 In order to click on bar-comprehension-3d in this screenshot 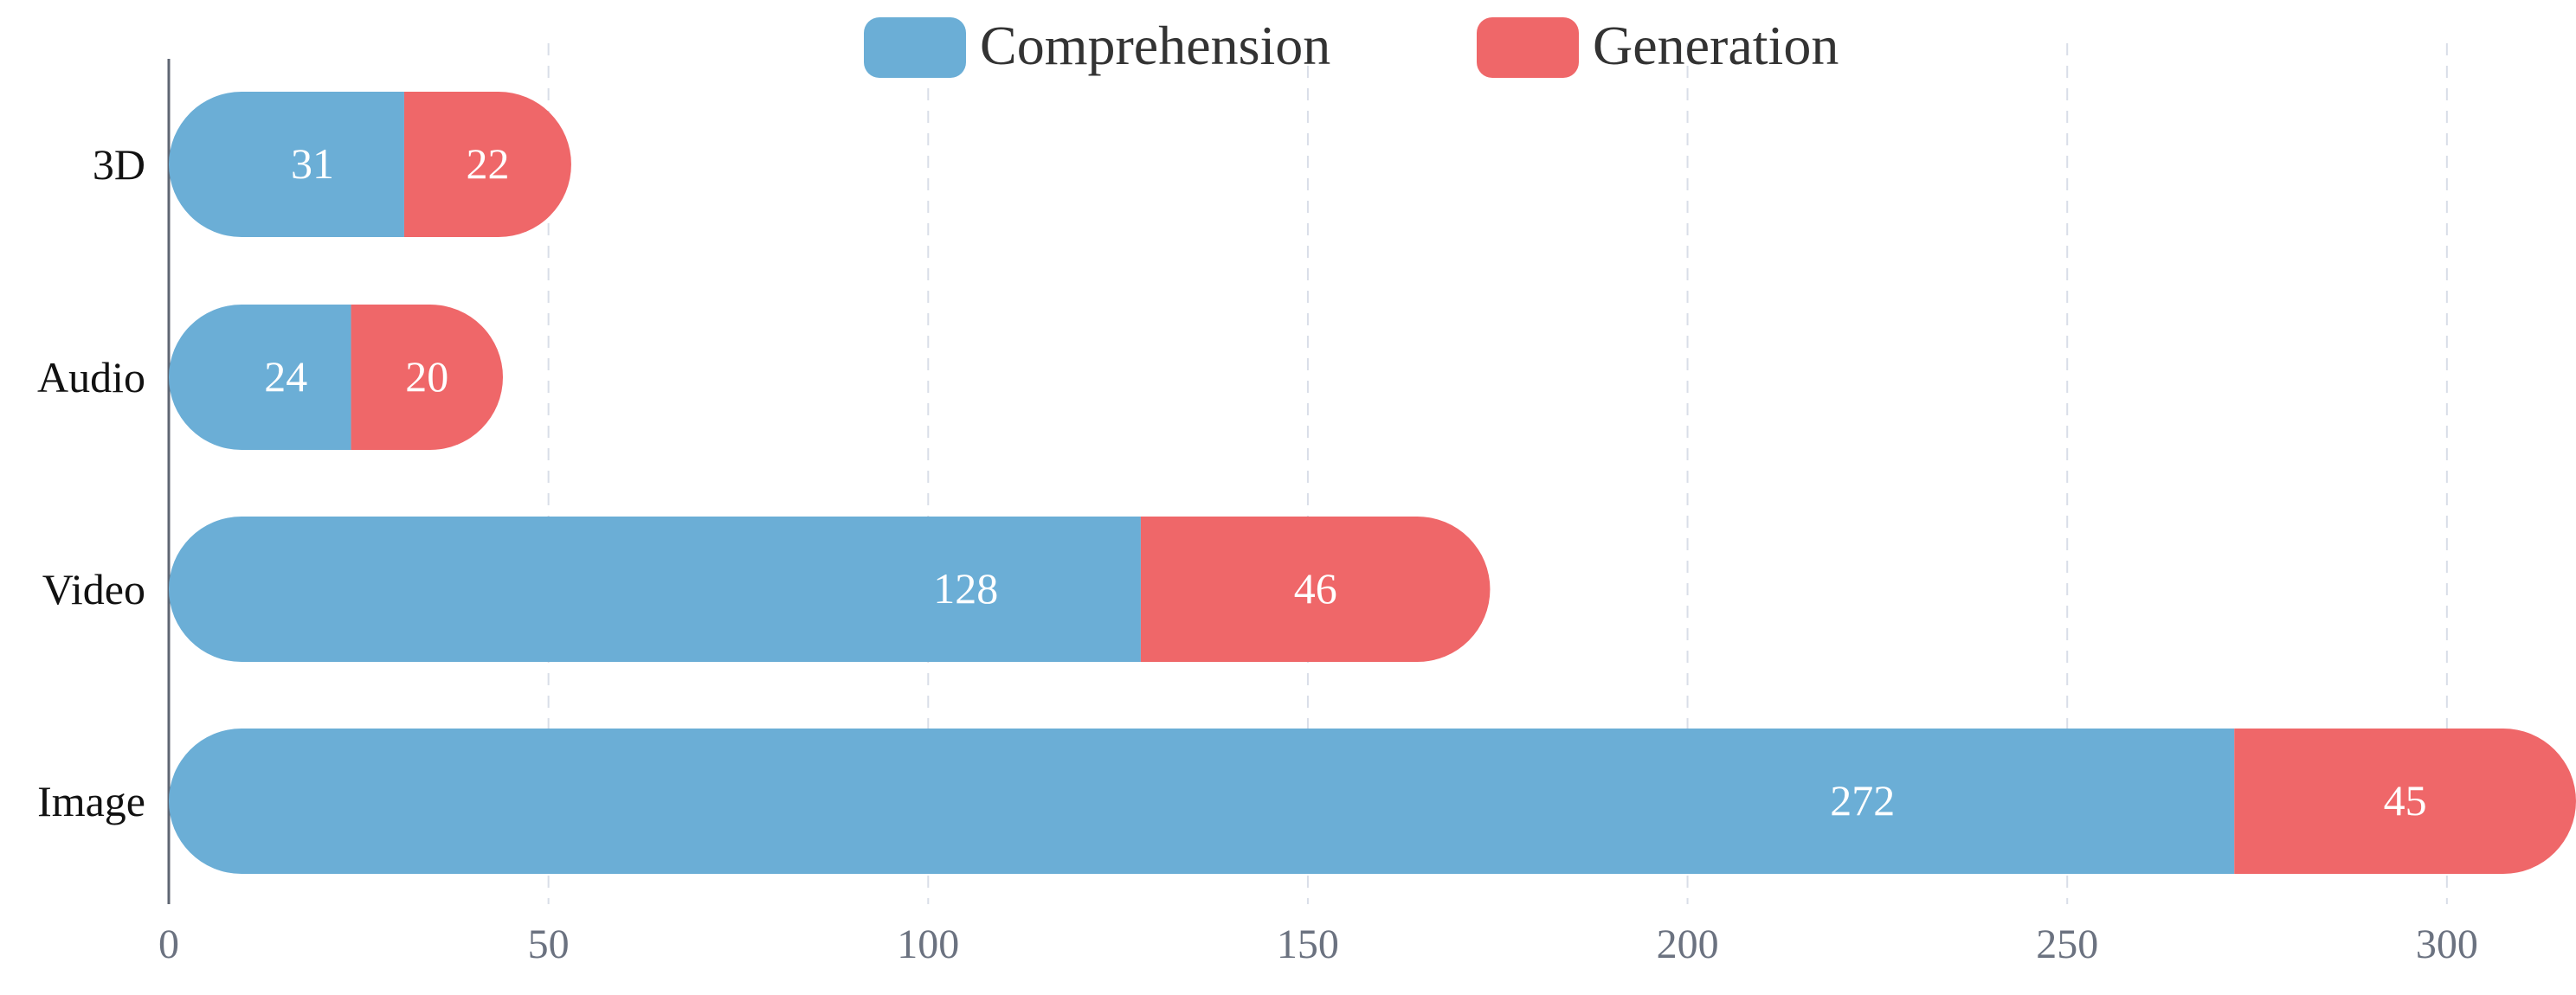, I will do `click(286, 164)`.